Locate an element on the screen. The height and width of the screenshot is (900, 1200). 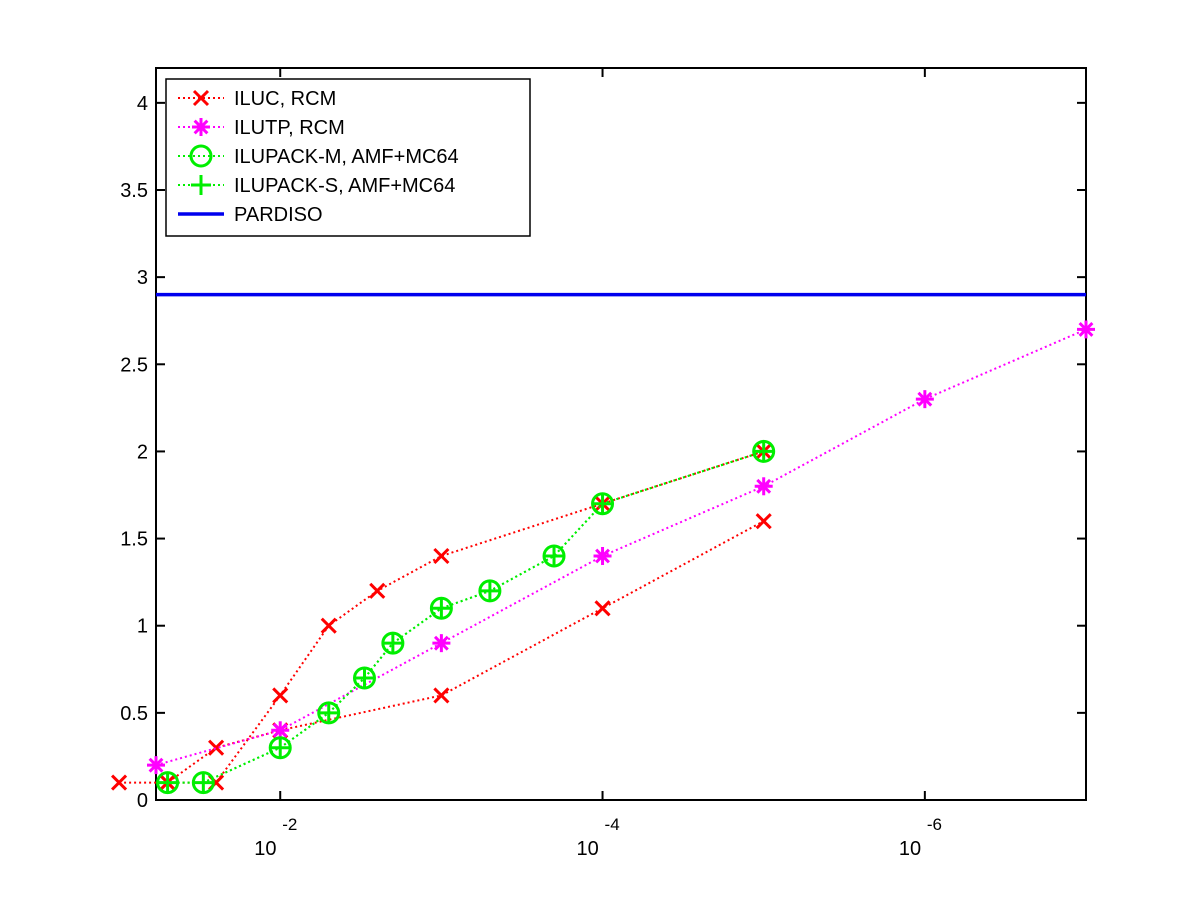
series-0-point-3-stroke is located at coordinates (328, 625).